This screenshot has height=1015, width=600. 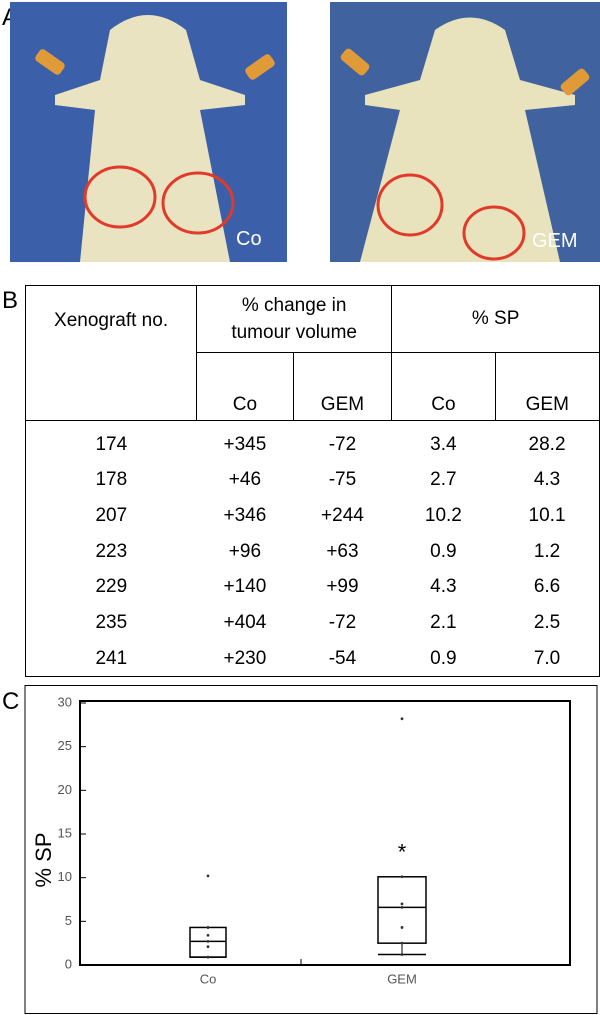 What do you see at coordinates (245, 444) in the screenshot?
I see `table-cell: +345` at bounding box center [245, 444].